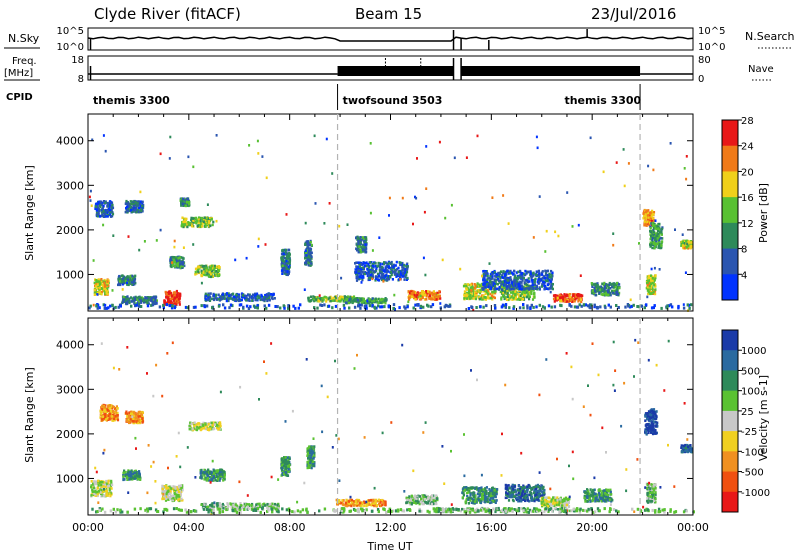  I want to click on nsky-series, so click(390, 39).